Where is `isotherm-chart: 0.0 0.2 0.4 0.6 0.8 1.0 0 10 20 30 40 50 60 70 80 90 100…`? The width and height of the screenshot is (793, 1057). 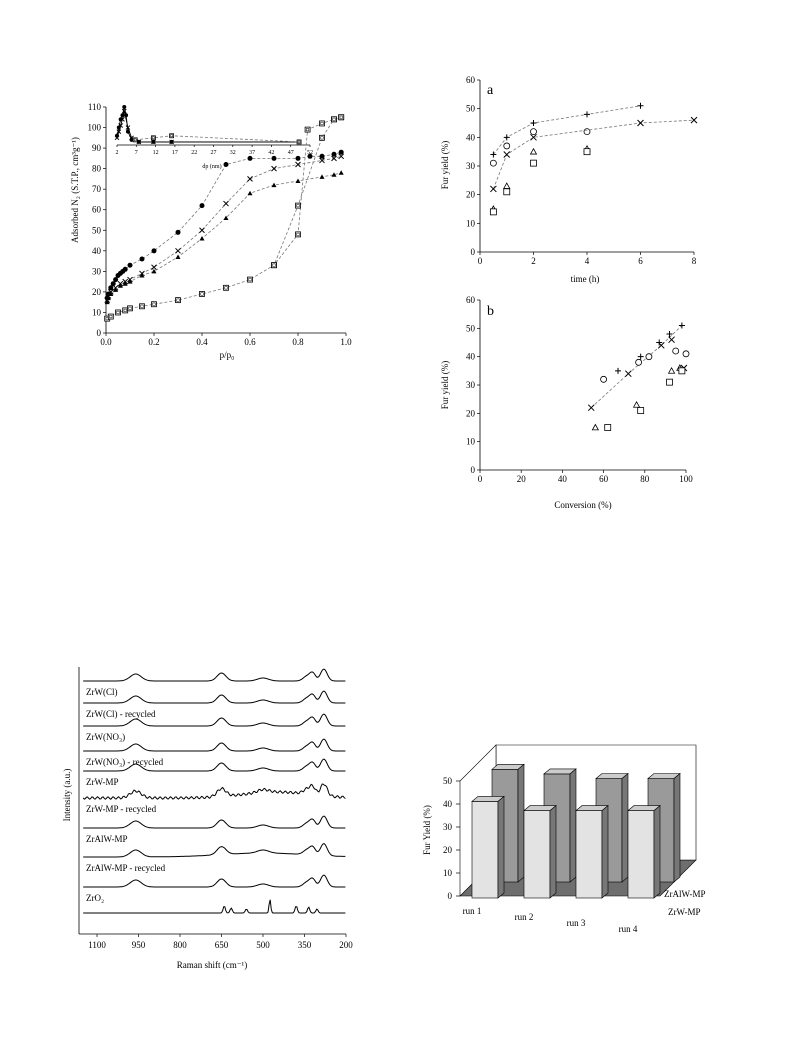
isotherm-chart: 0.0 0.2 0.4 0.6 0.8 1.0 0 10 20 30 40 50 60 70 80 90 100… is located at coordinates (211, 231).